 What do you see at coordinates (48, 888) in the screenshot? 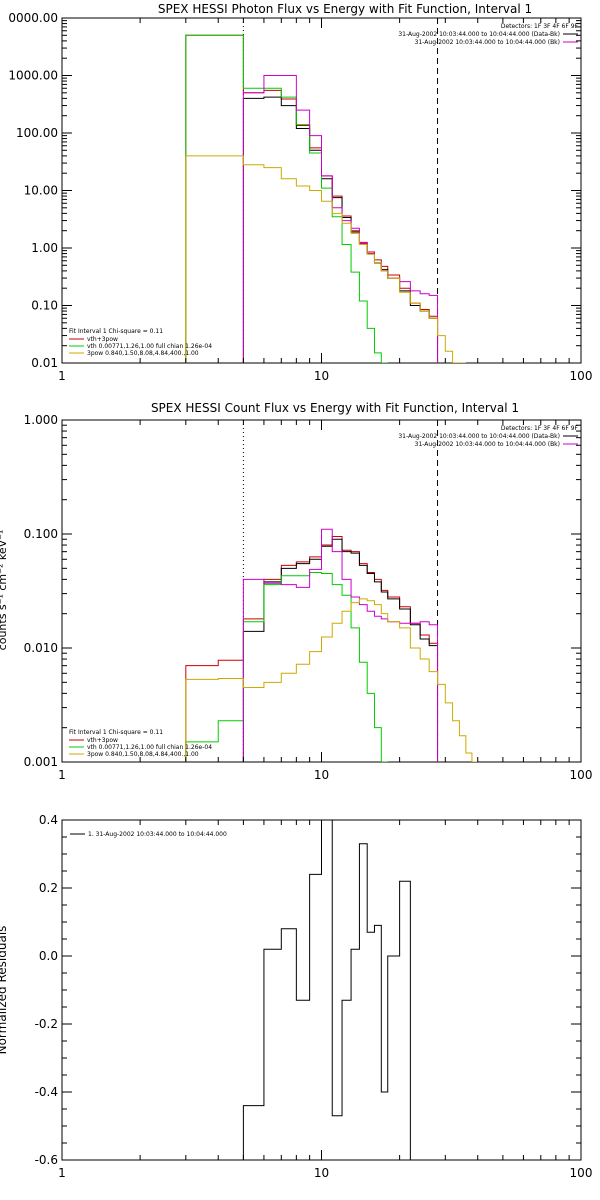
I see `y-tick-label: 0.2` at bounding box center [48, 888].